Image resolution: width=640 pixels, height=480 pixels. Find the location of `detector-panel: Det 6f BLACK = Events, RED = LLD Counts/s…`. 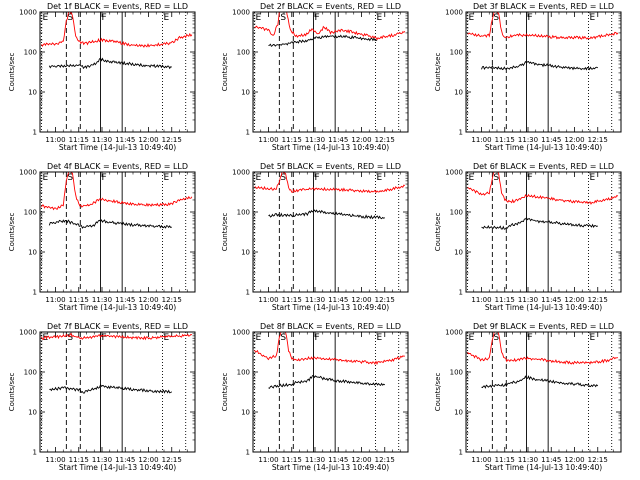

detector-panel: Det 6f BLACK = Events, RED = LLD Counts/s… is located at coordinates (528, 237).